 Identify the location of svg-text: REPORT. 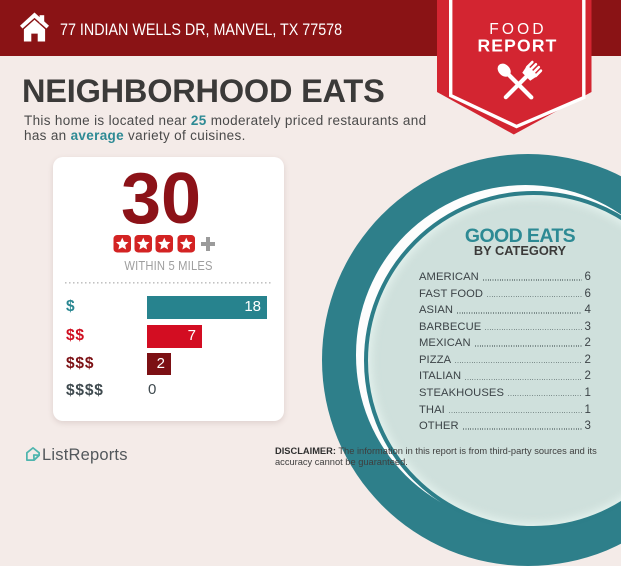
(517, 46).